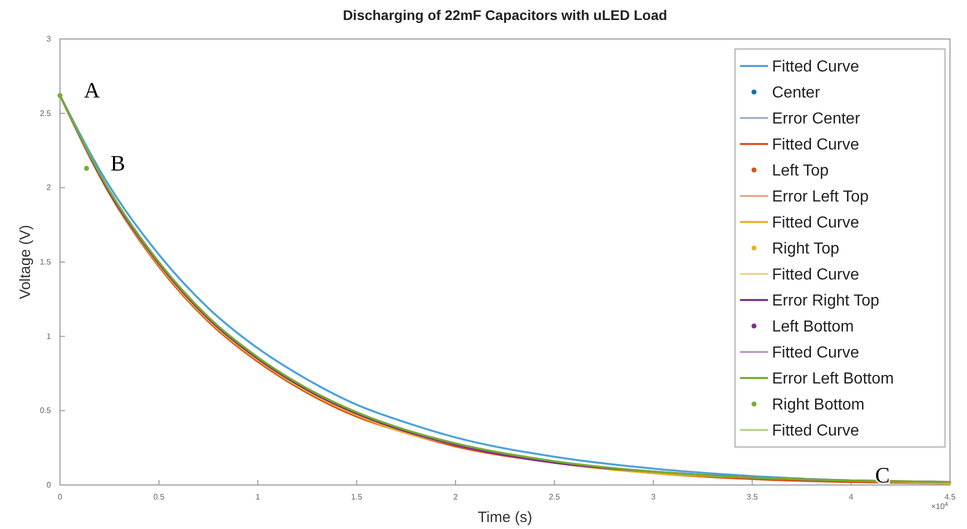 Image resolution: width=967 pixels, height=529 pixels. I want to click on x-tick-label: 0.5, so click(159, 497).